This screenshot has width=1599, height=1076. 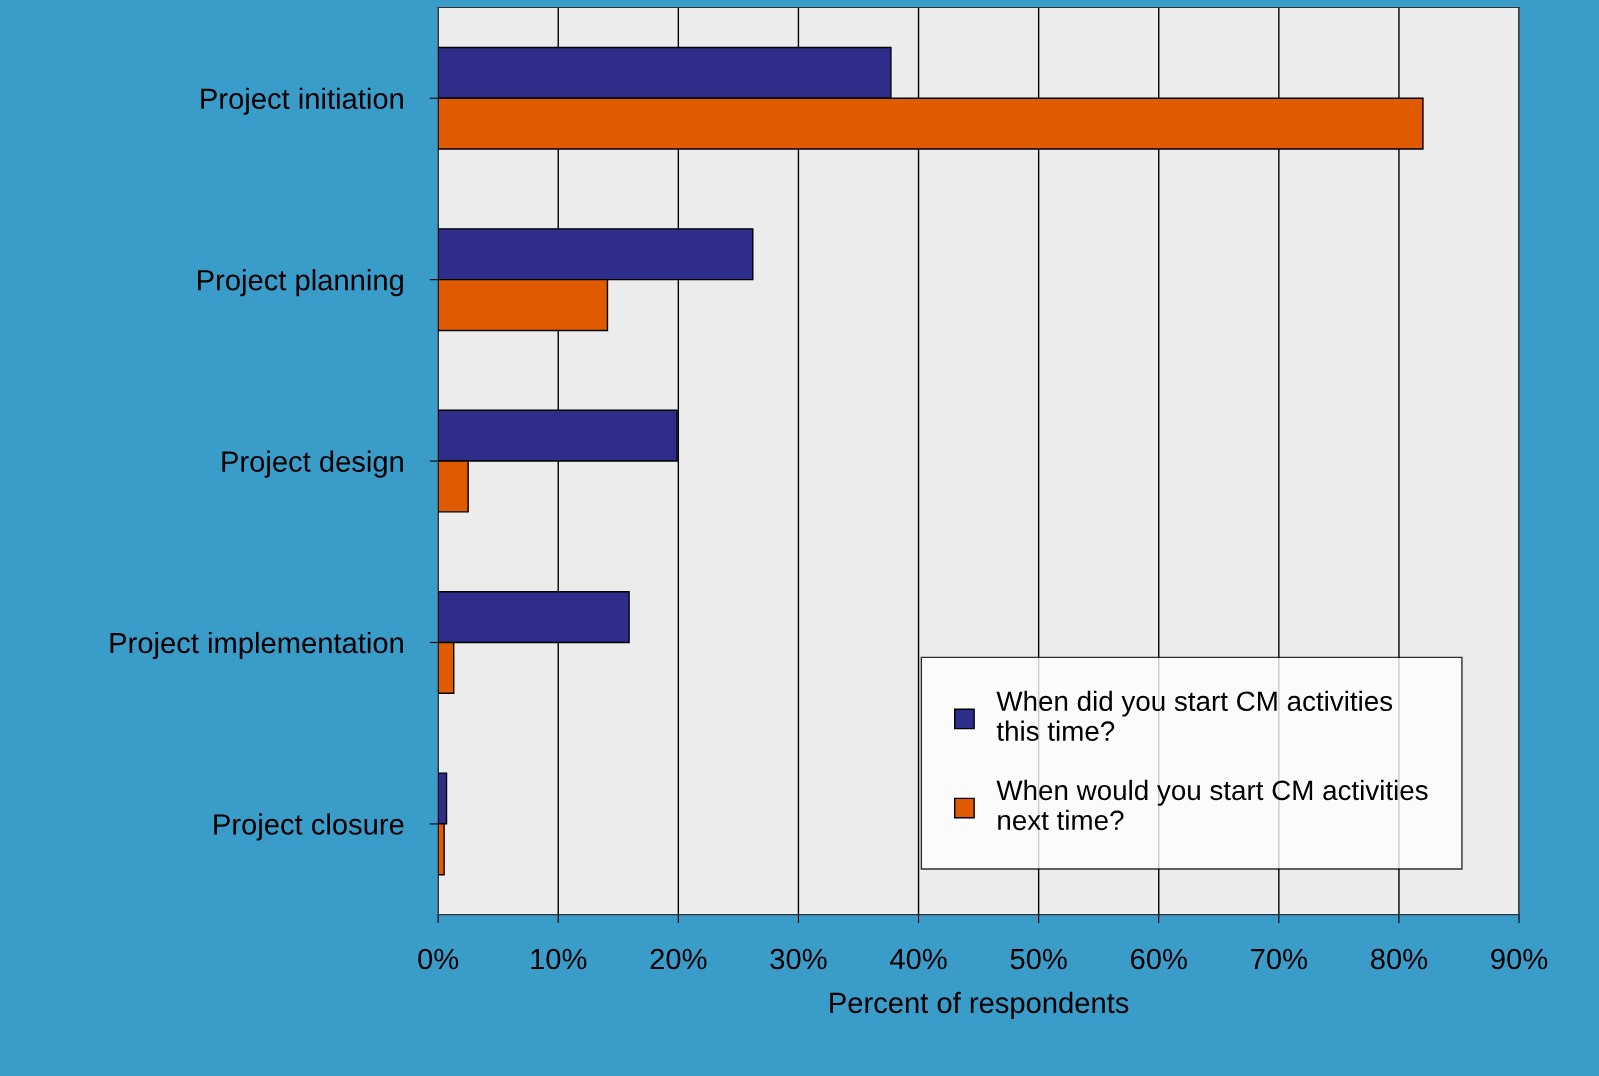 I want to click on legend-label: When would you start CM activities next time?, so click(x=1212, y=805).